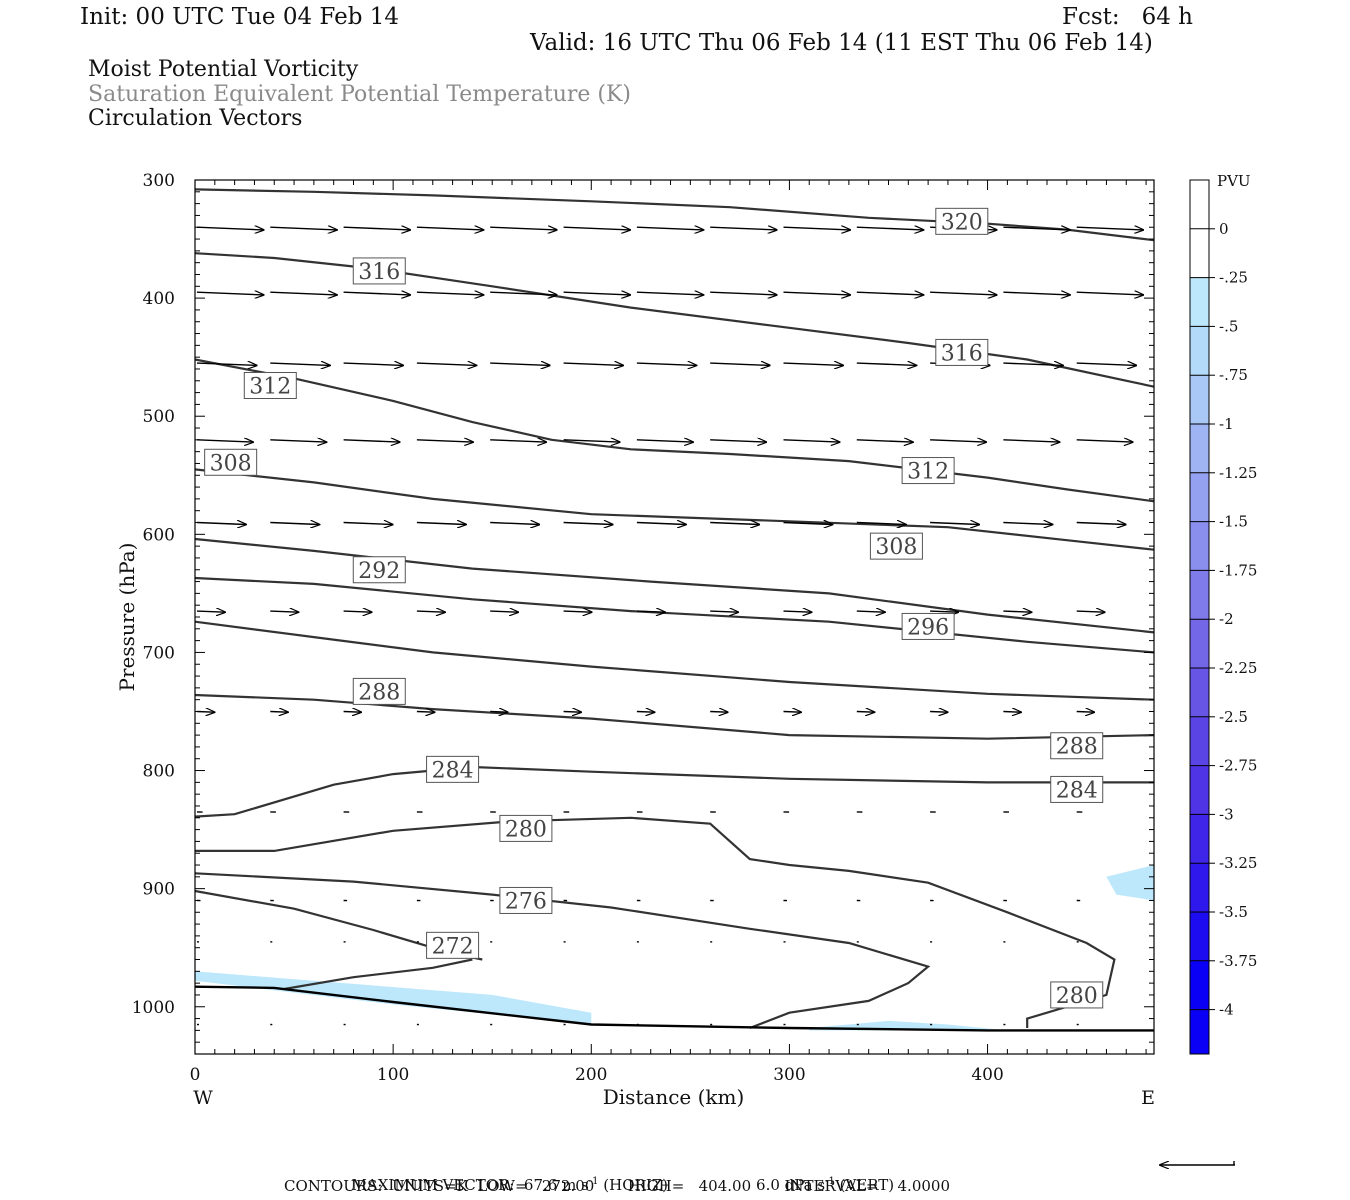 This screenshot has height=1200, width=1350. What do you see at coordinates (1233, 278) in the screenshot?
I see `colorbar-tick-label: -.25` at bounding box center [1233, 278].